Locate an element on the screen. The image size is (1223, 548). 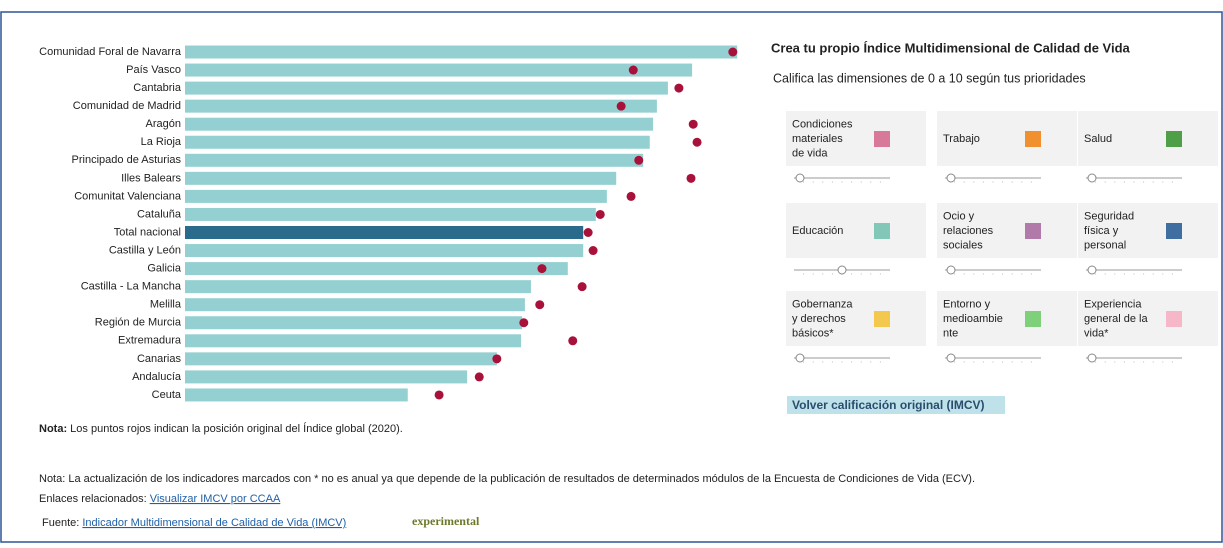
source-label: Fuente: is located at coordinates (60, 523).